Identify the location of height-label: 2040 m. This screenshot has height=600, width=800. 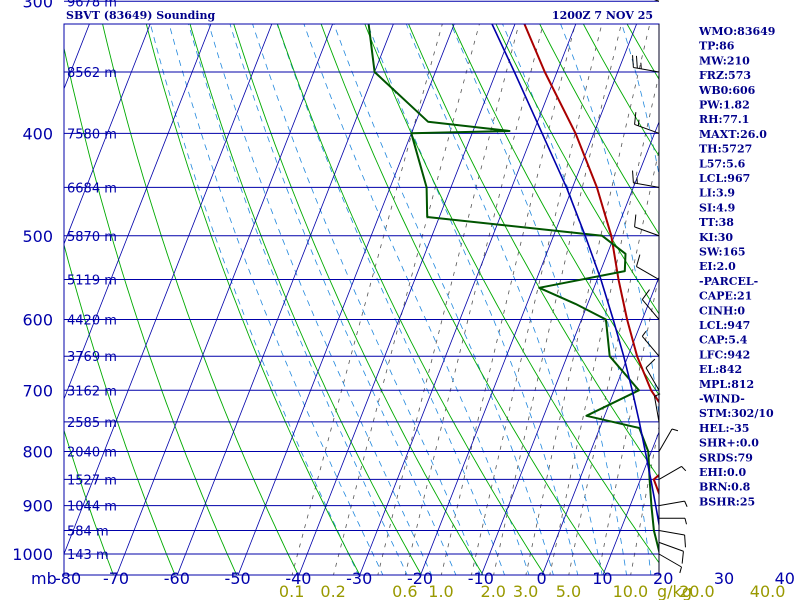
(92, 453).